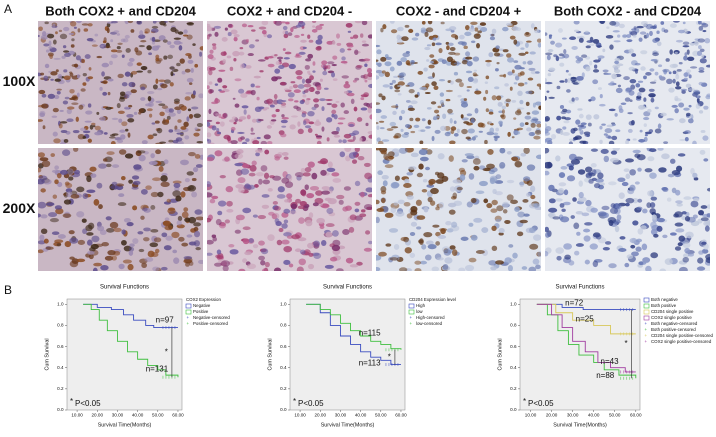  What do you see at coordinates (166, 351) in the screenshot?
I see `significance-star: *` at bounding box center [166, 351].